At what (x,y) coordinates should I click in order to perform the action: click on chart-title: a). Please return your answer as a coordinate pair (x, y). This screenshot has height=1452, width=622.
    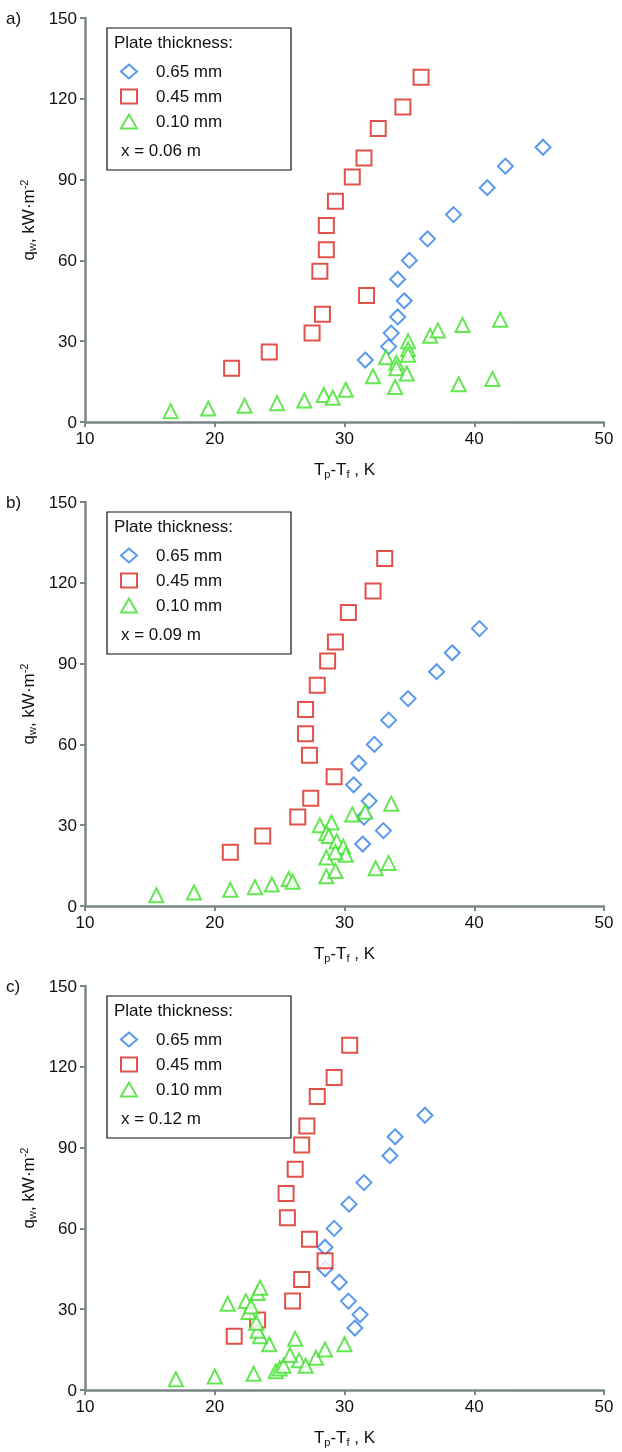
    Looking at the image, I should click on (14, 18).